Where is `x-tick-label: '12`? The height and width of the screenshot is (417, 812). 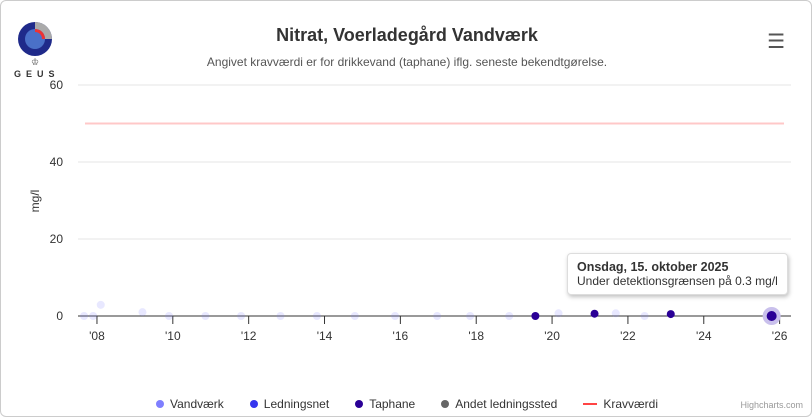 x-tick-label: '12 is located at coordinates (249, 336).